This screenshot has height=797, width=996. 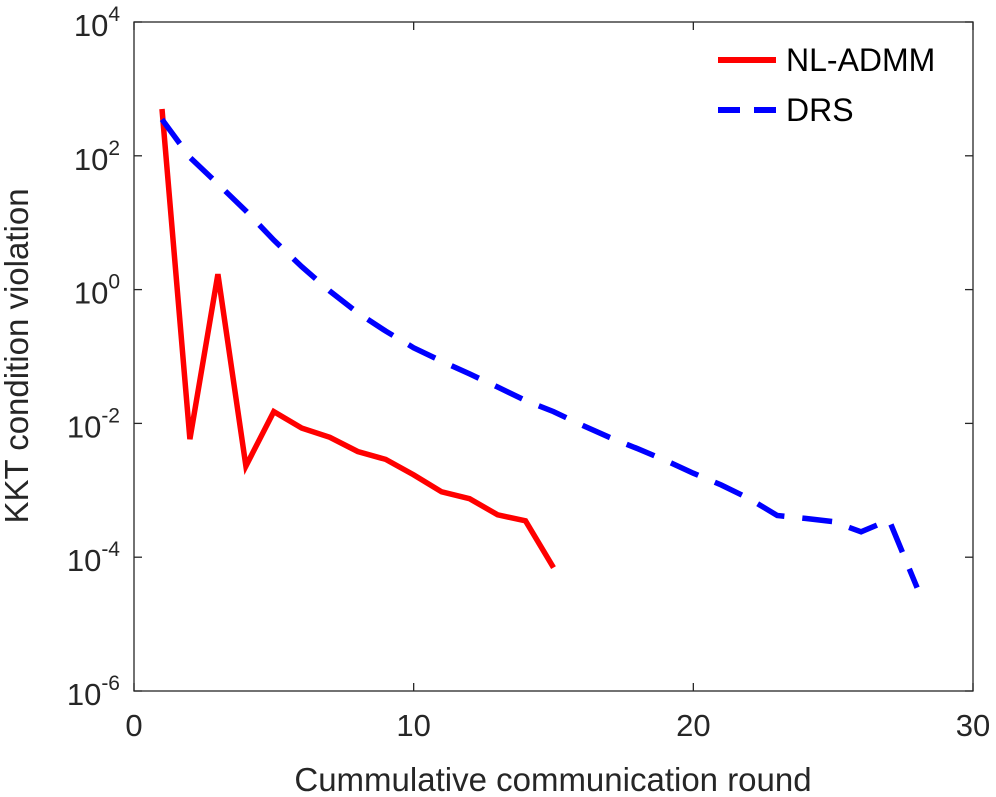 I want to click on y-tick-label: 10⁻⁶, so click(x=93, y=692).